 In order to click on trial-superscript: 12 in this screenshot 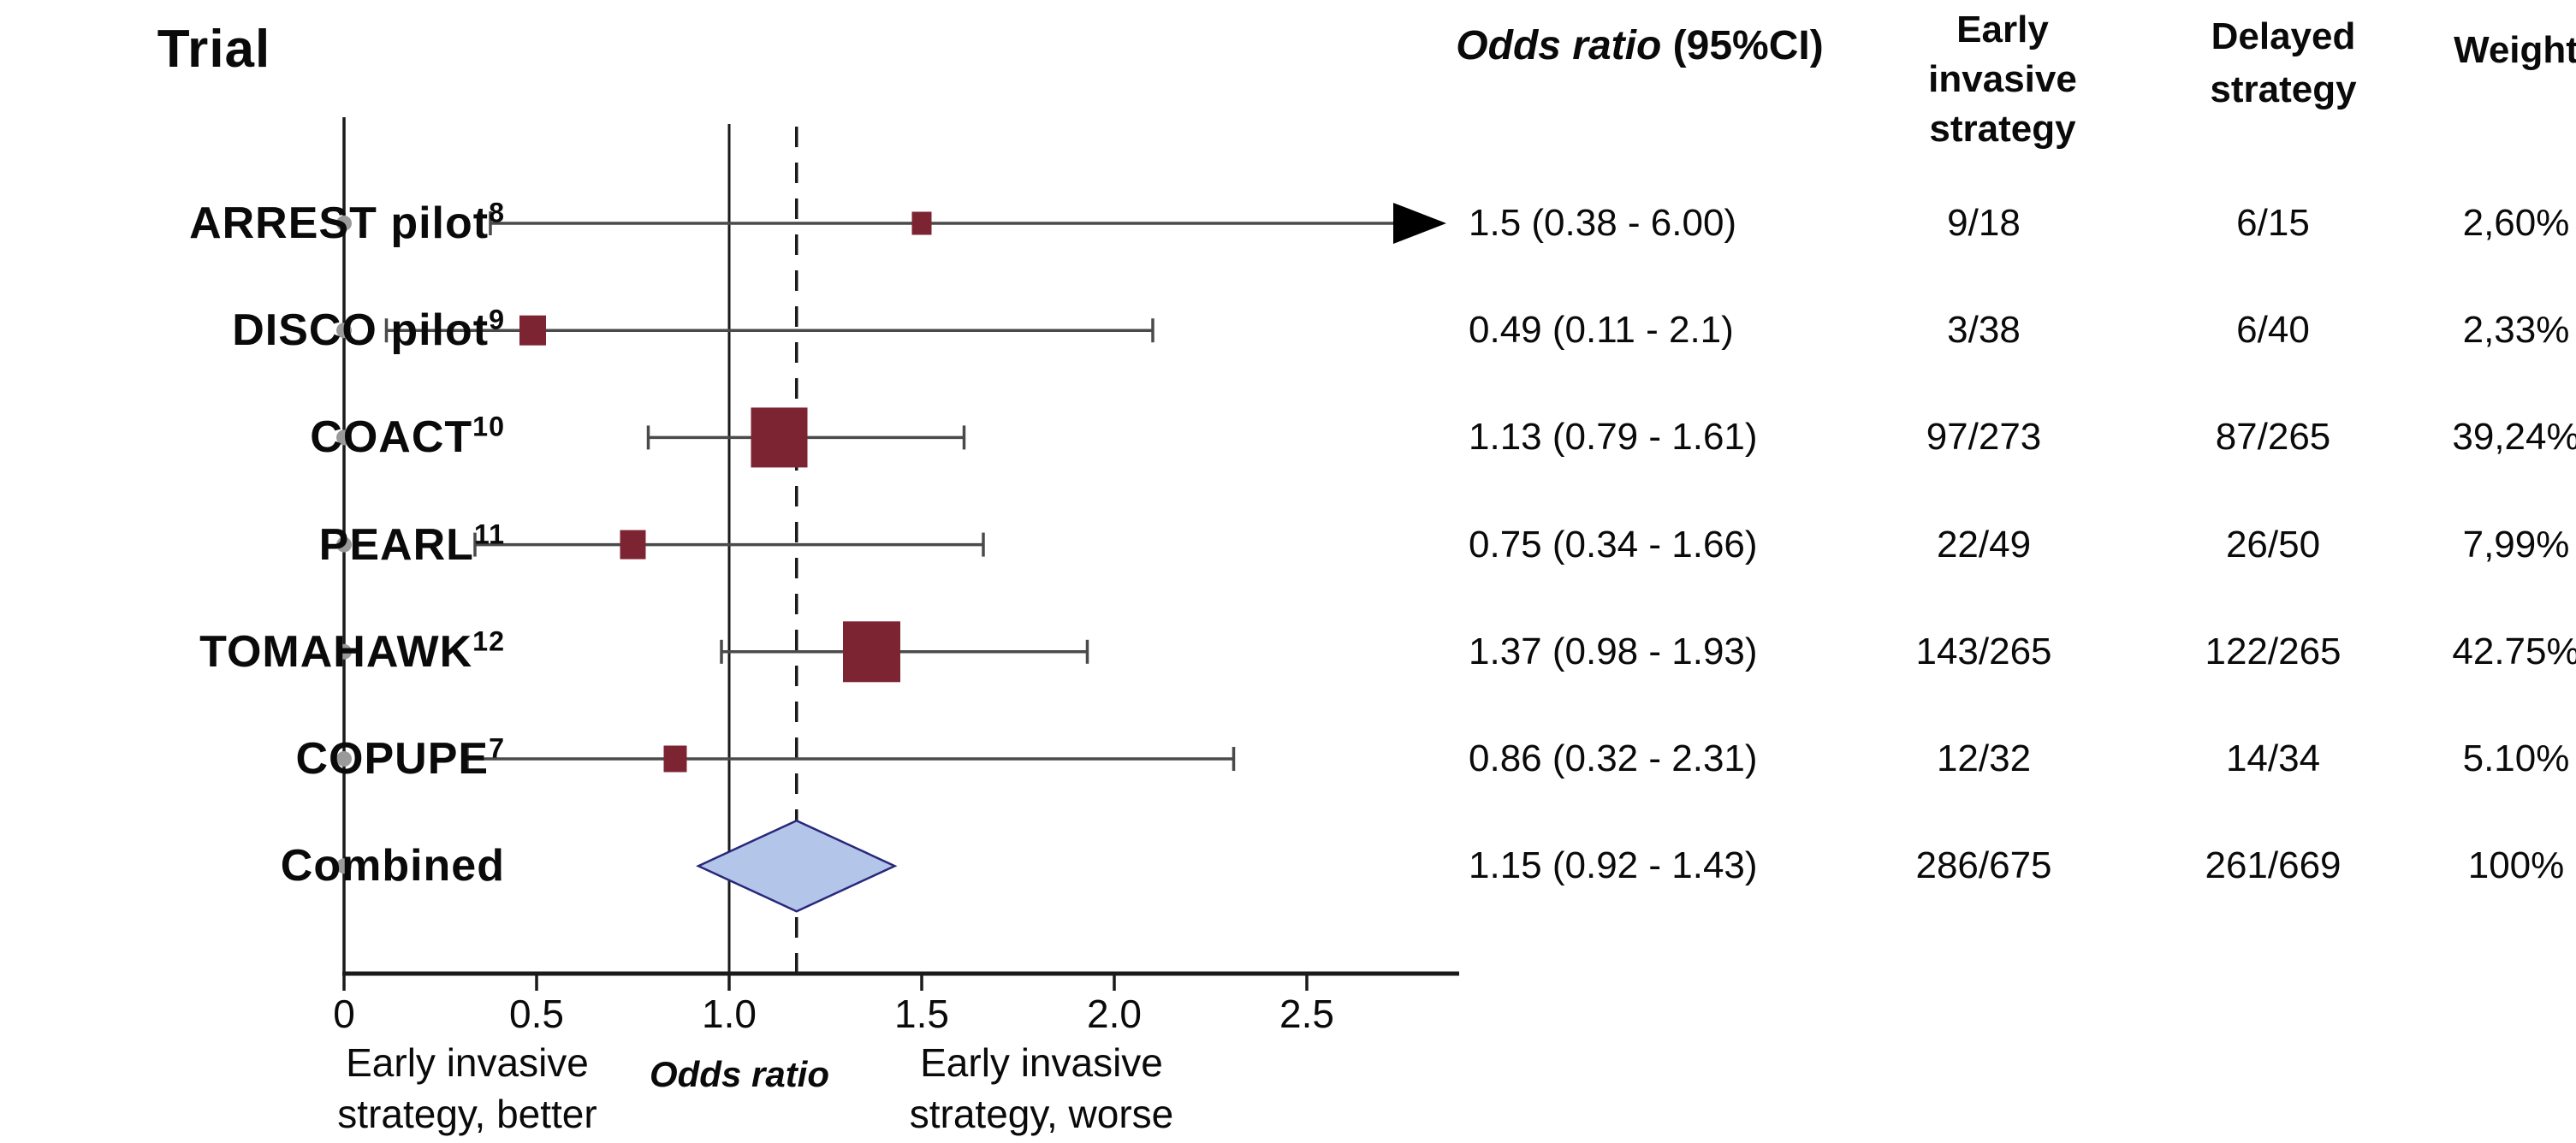, I will do `click(488, 641)`.